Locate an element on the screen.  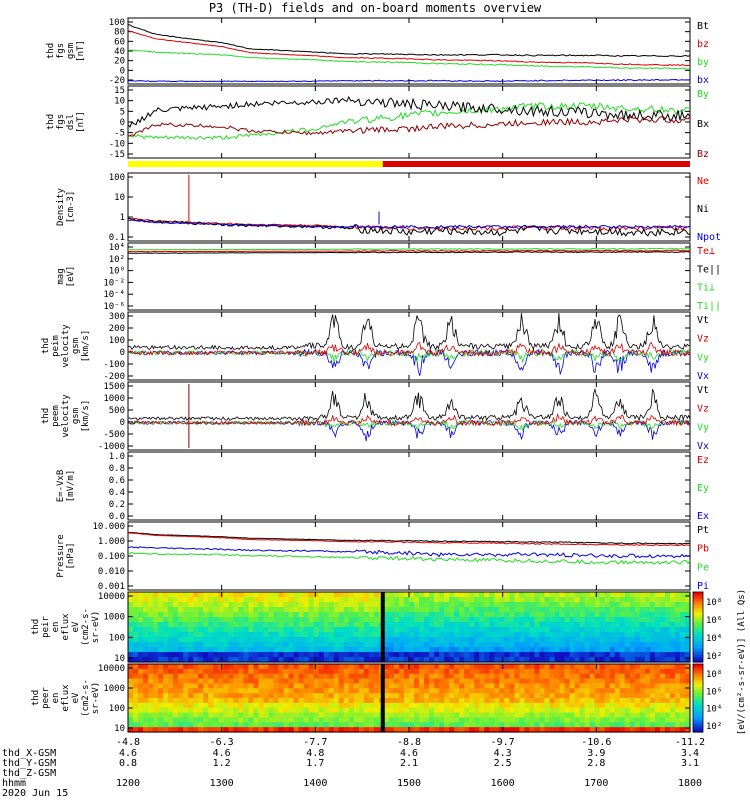
fgs-gsm-series-by is located at coordinates (409, 59).